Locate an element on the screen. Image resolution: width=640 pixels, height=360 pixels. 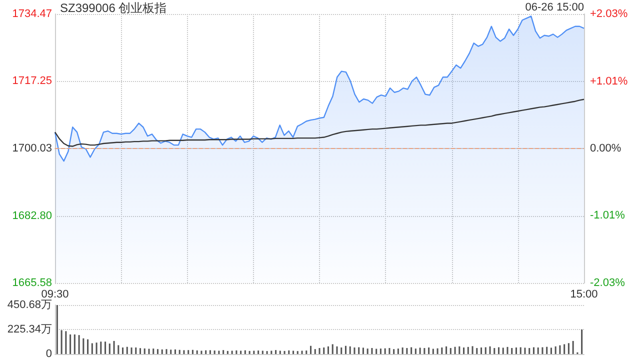
y2-tick-label: +2.03% is located at coordinates (609, 14).